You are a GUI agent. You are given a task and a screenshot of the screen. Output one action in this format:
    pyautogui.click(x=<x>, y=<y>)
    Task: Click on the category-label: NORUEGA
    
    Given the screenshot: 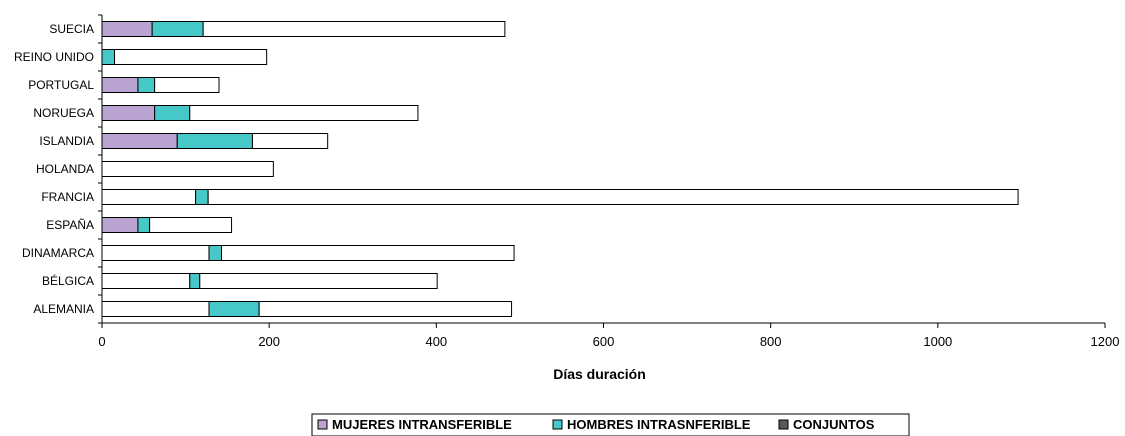 What is the action you would take?
    pyautogui.click(x=63, y=113)
    